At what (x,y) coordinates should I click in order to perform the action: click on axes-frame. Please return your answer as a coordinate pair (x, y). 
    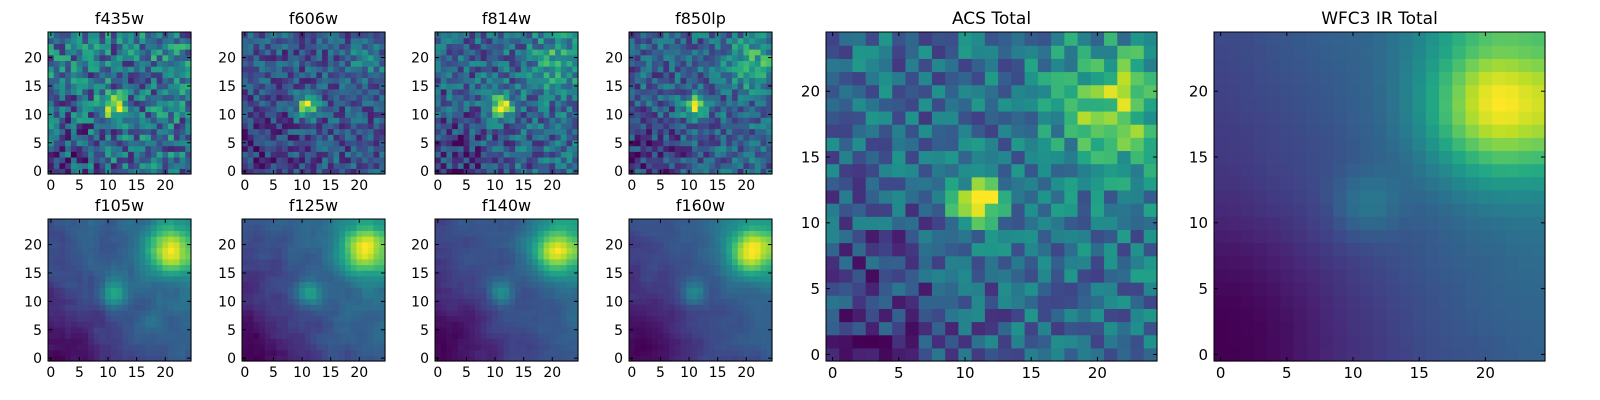
    Looking at the image, I should click on (506, 103).